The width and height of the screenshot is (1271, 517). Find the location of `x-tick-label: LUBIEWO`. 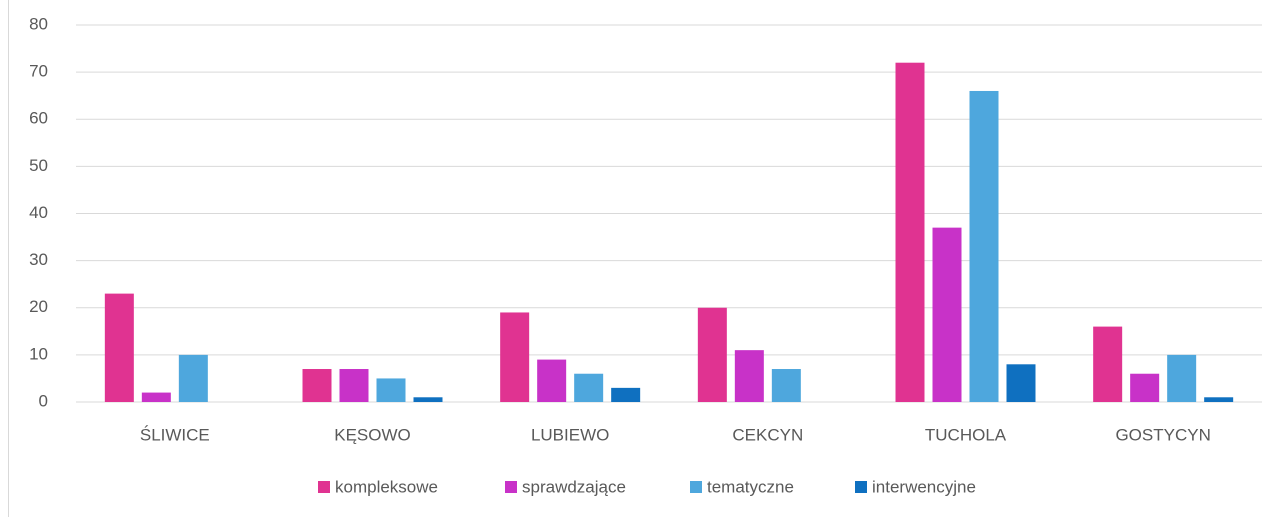

x-tick-label: LUBIEWO is located at coordinates (570, 434).